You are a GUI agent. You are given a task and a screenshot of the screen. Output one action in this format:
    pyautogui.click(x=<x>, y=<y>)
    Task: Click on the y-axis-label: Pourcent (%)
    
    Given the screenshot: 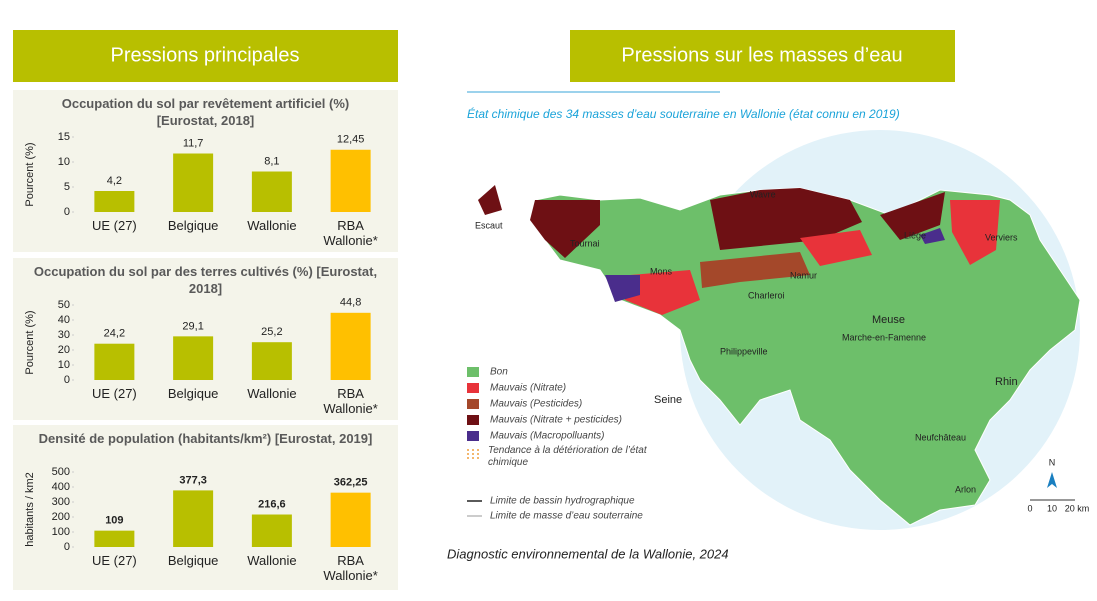 What is the action you would take?
    pyautogui.click(x=30, y=342)
    